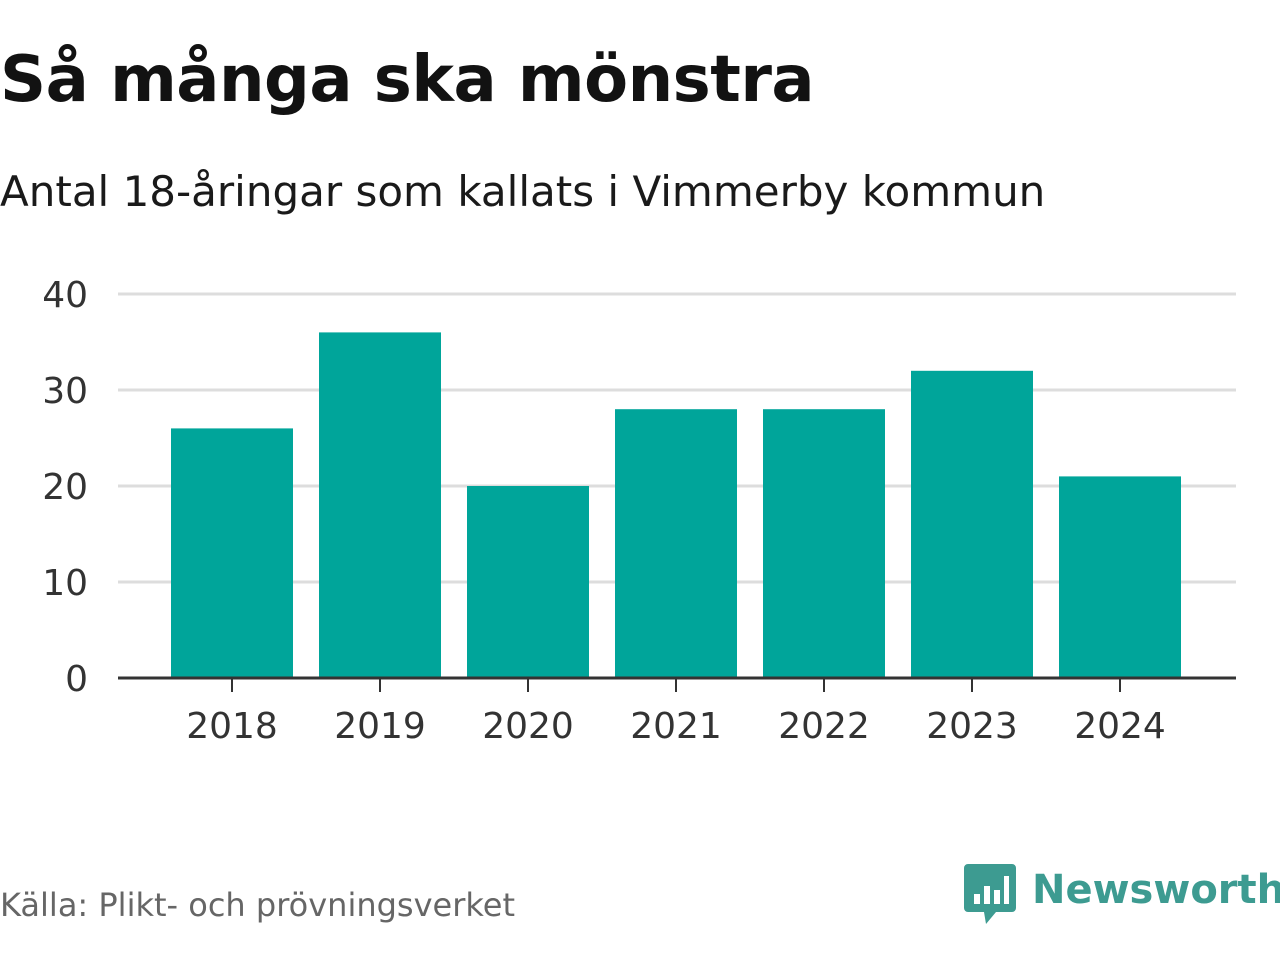 This screenshot has height=960, width=1280. Describe the element at coordinates (1120, 726) in the screenshot. I see `x-tick-label: 2024` at that location.